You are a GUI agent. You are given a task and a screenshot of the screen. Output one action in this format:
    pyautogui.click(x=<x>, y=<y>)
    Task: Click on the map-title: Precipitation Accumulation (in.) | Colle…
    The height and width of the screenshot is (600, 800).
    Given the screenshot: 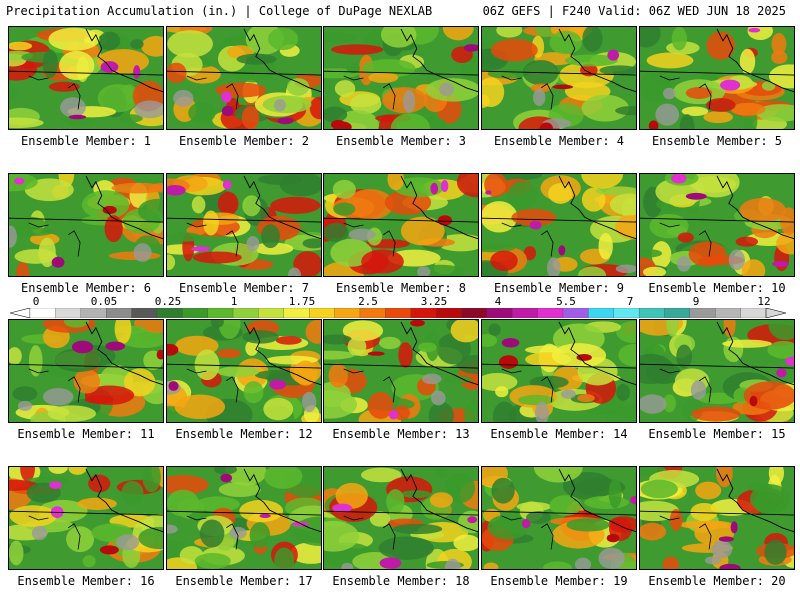 What is the action you would take?
    pyautogui.click(x=219, y=11)
    